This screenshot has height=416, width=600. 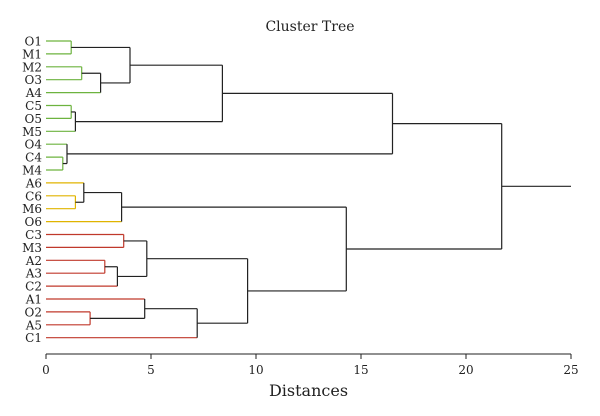 I want to click on x-tick-label: 5, so click(x=151, y=370).